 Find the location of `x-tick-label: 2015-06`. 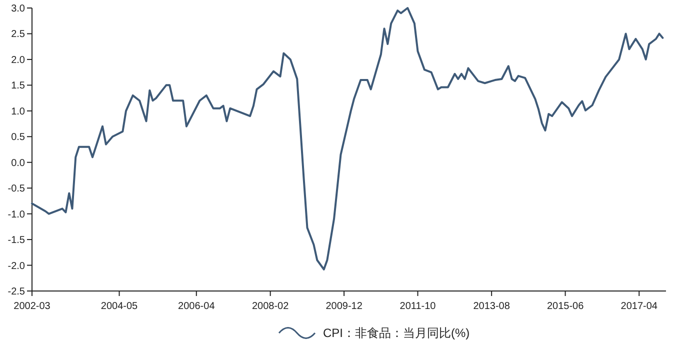

x-tick-label: 2015-06 is located at coordinates (565, 306).